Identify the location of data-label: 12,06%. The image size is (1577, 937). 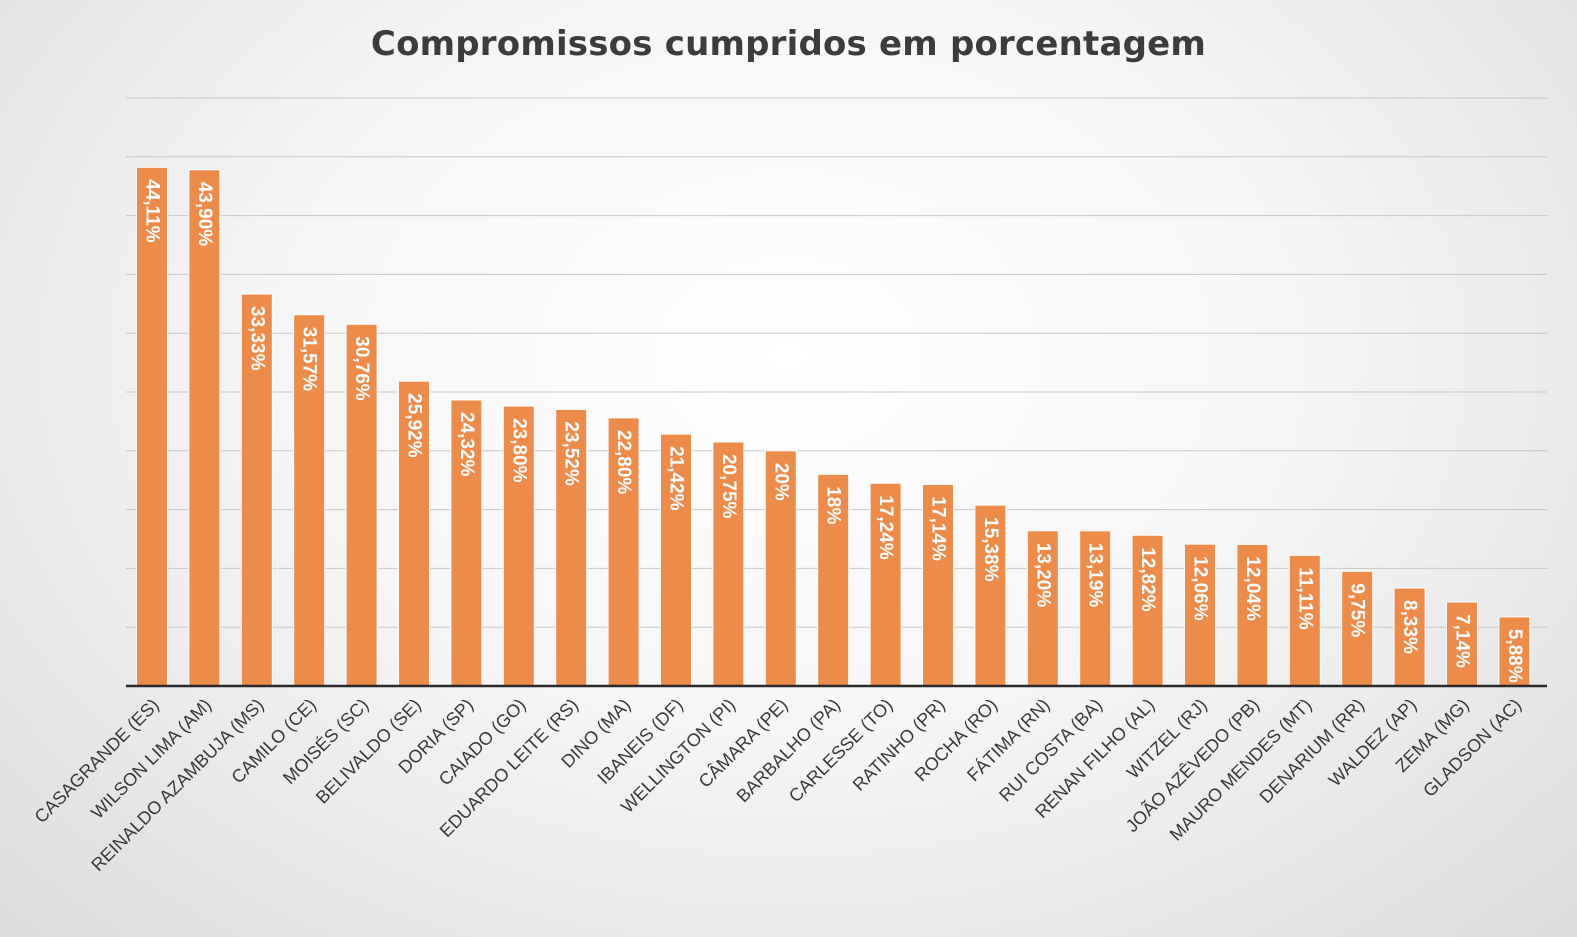
(1200, 588).